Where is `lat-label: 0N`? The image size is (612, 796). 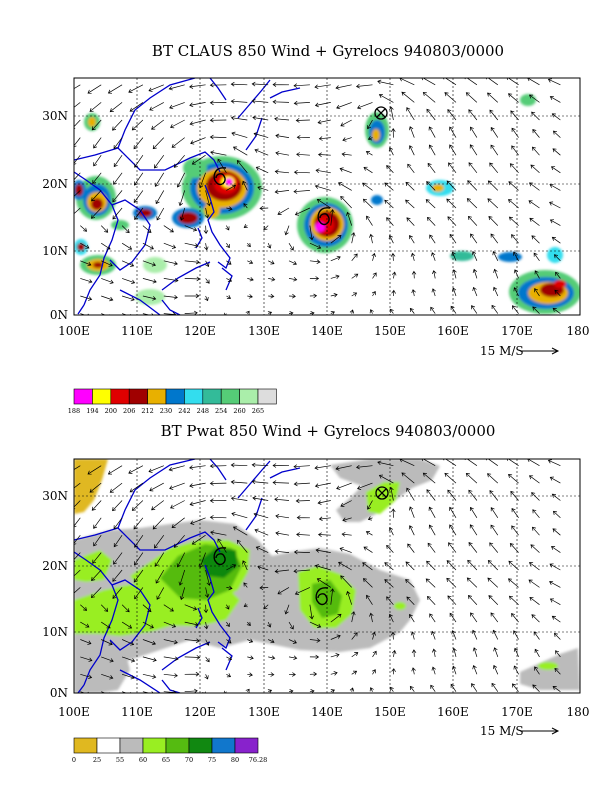
lat-label: 0N is located at coordinates (59, 315).